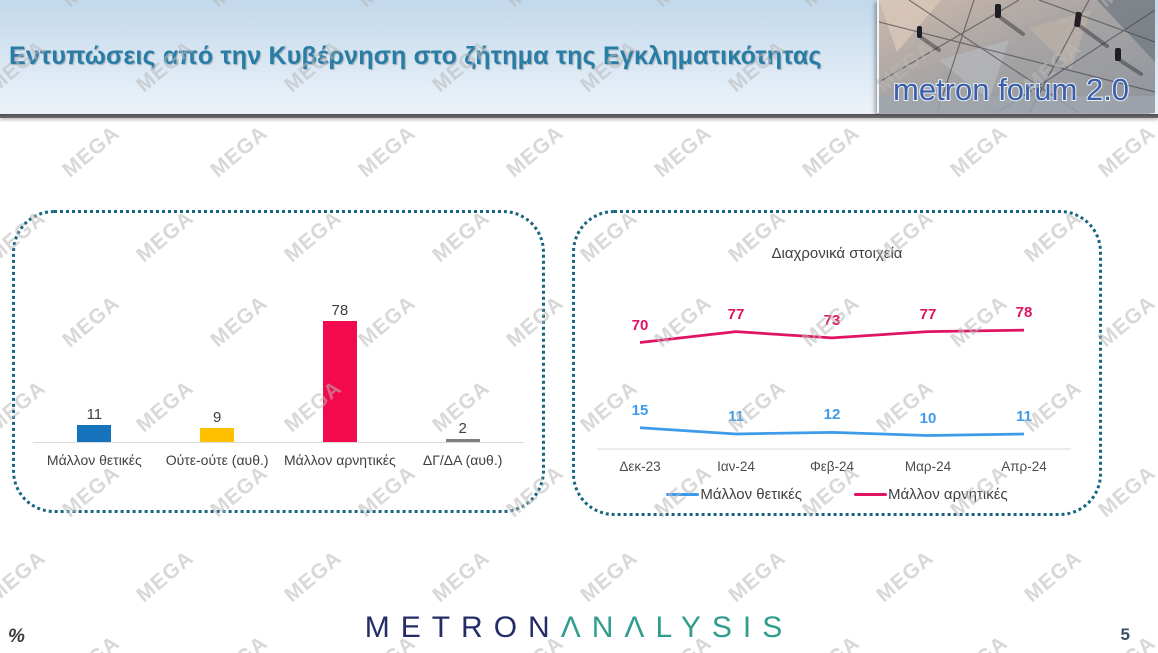  I want to click on x-tick-label: Απρ-24, so click(1024, 466).